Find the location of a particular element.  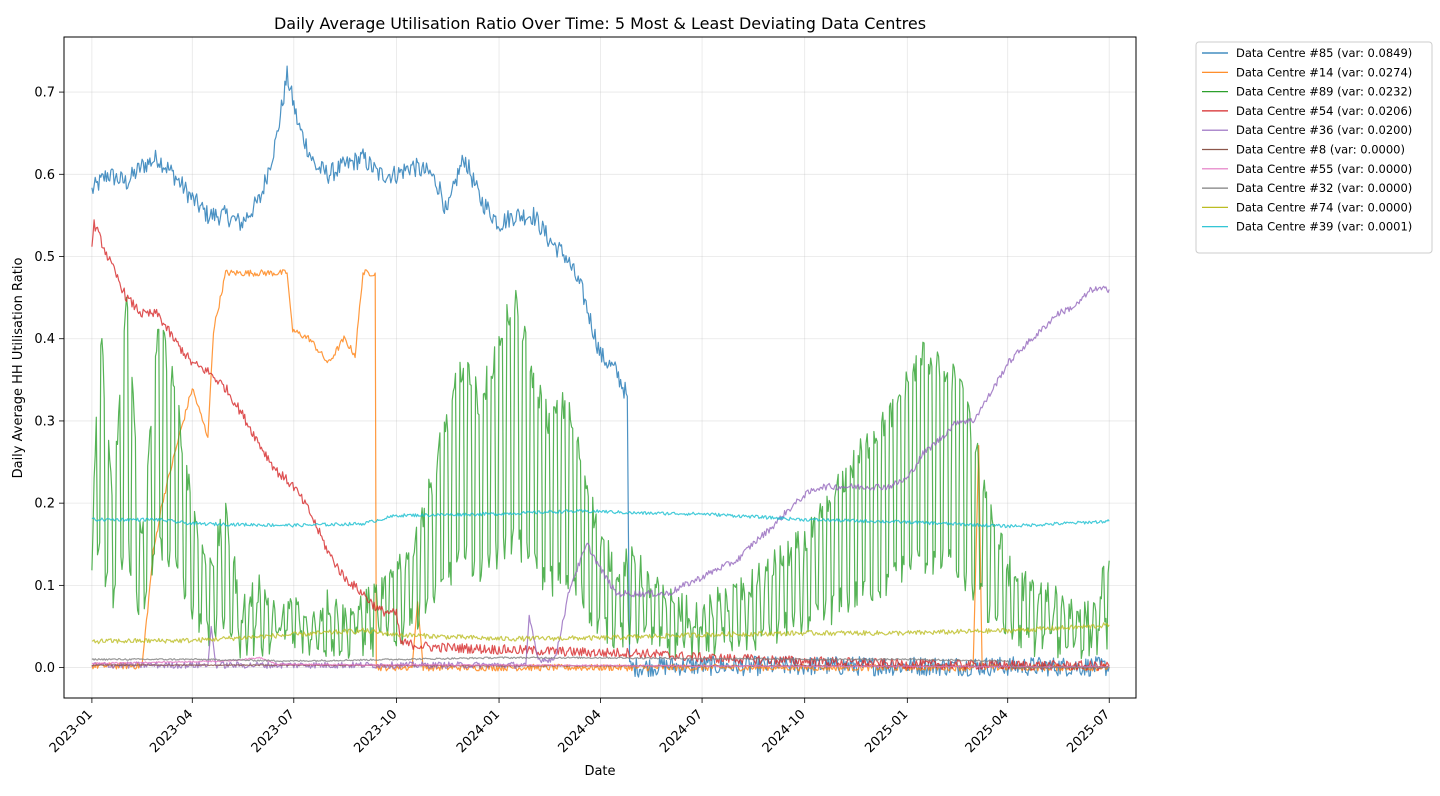

y-tick-label: 0.5 is located at coordinates (44, 257).